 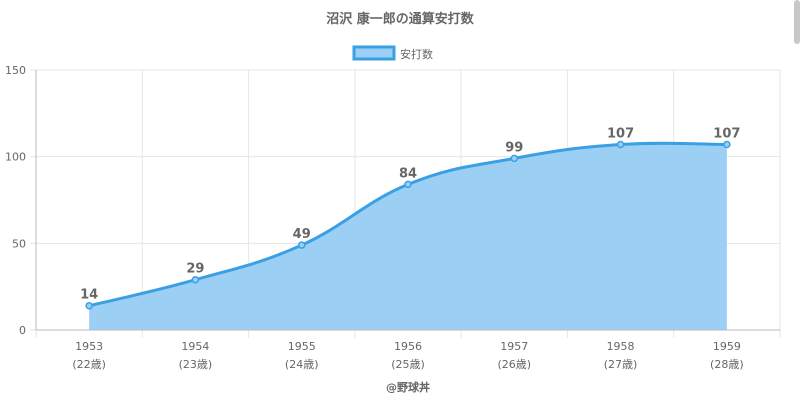 I want to click on data-label: 14, so click(x=89, y=295).